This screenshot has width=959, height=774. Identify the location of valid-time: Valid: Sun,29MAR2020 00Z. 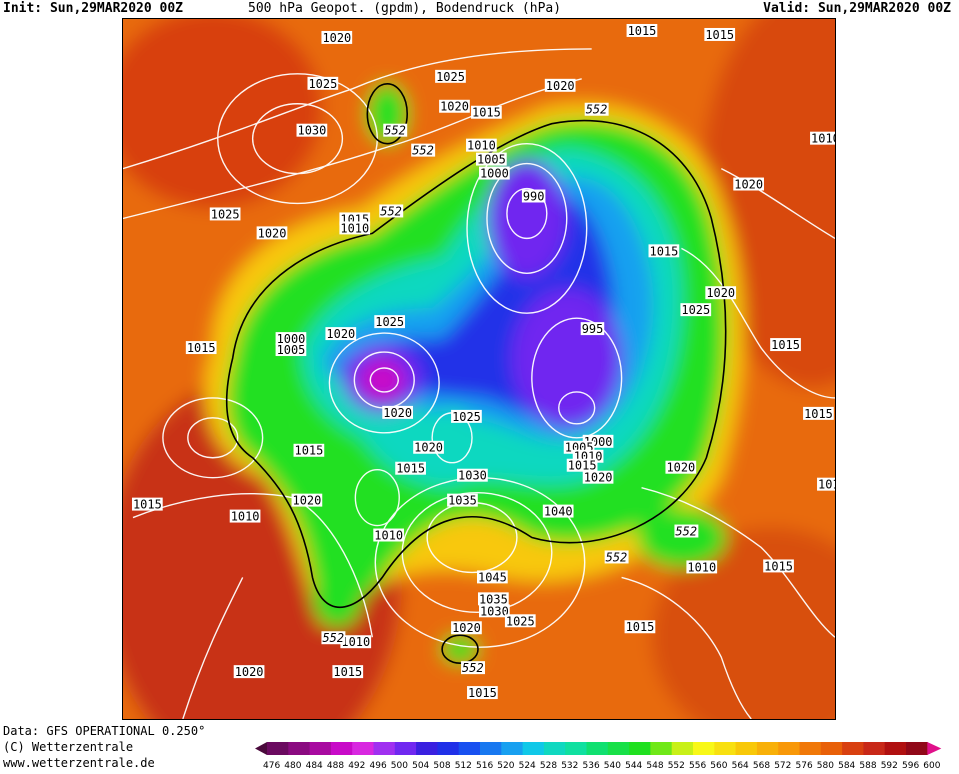
(857, 8).